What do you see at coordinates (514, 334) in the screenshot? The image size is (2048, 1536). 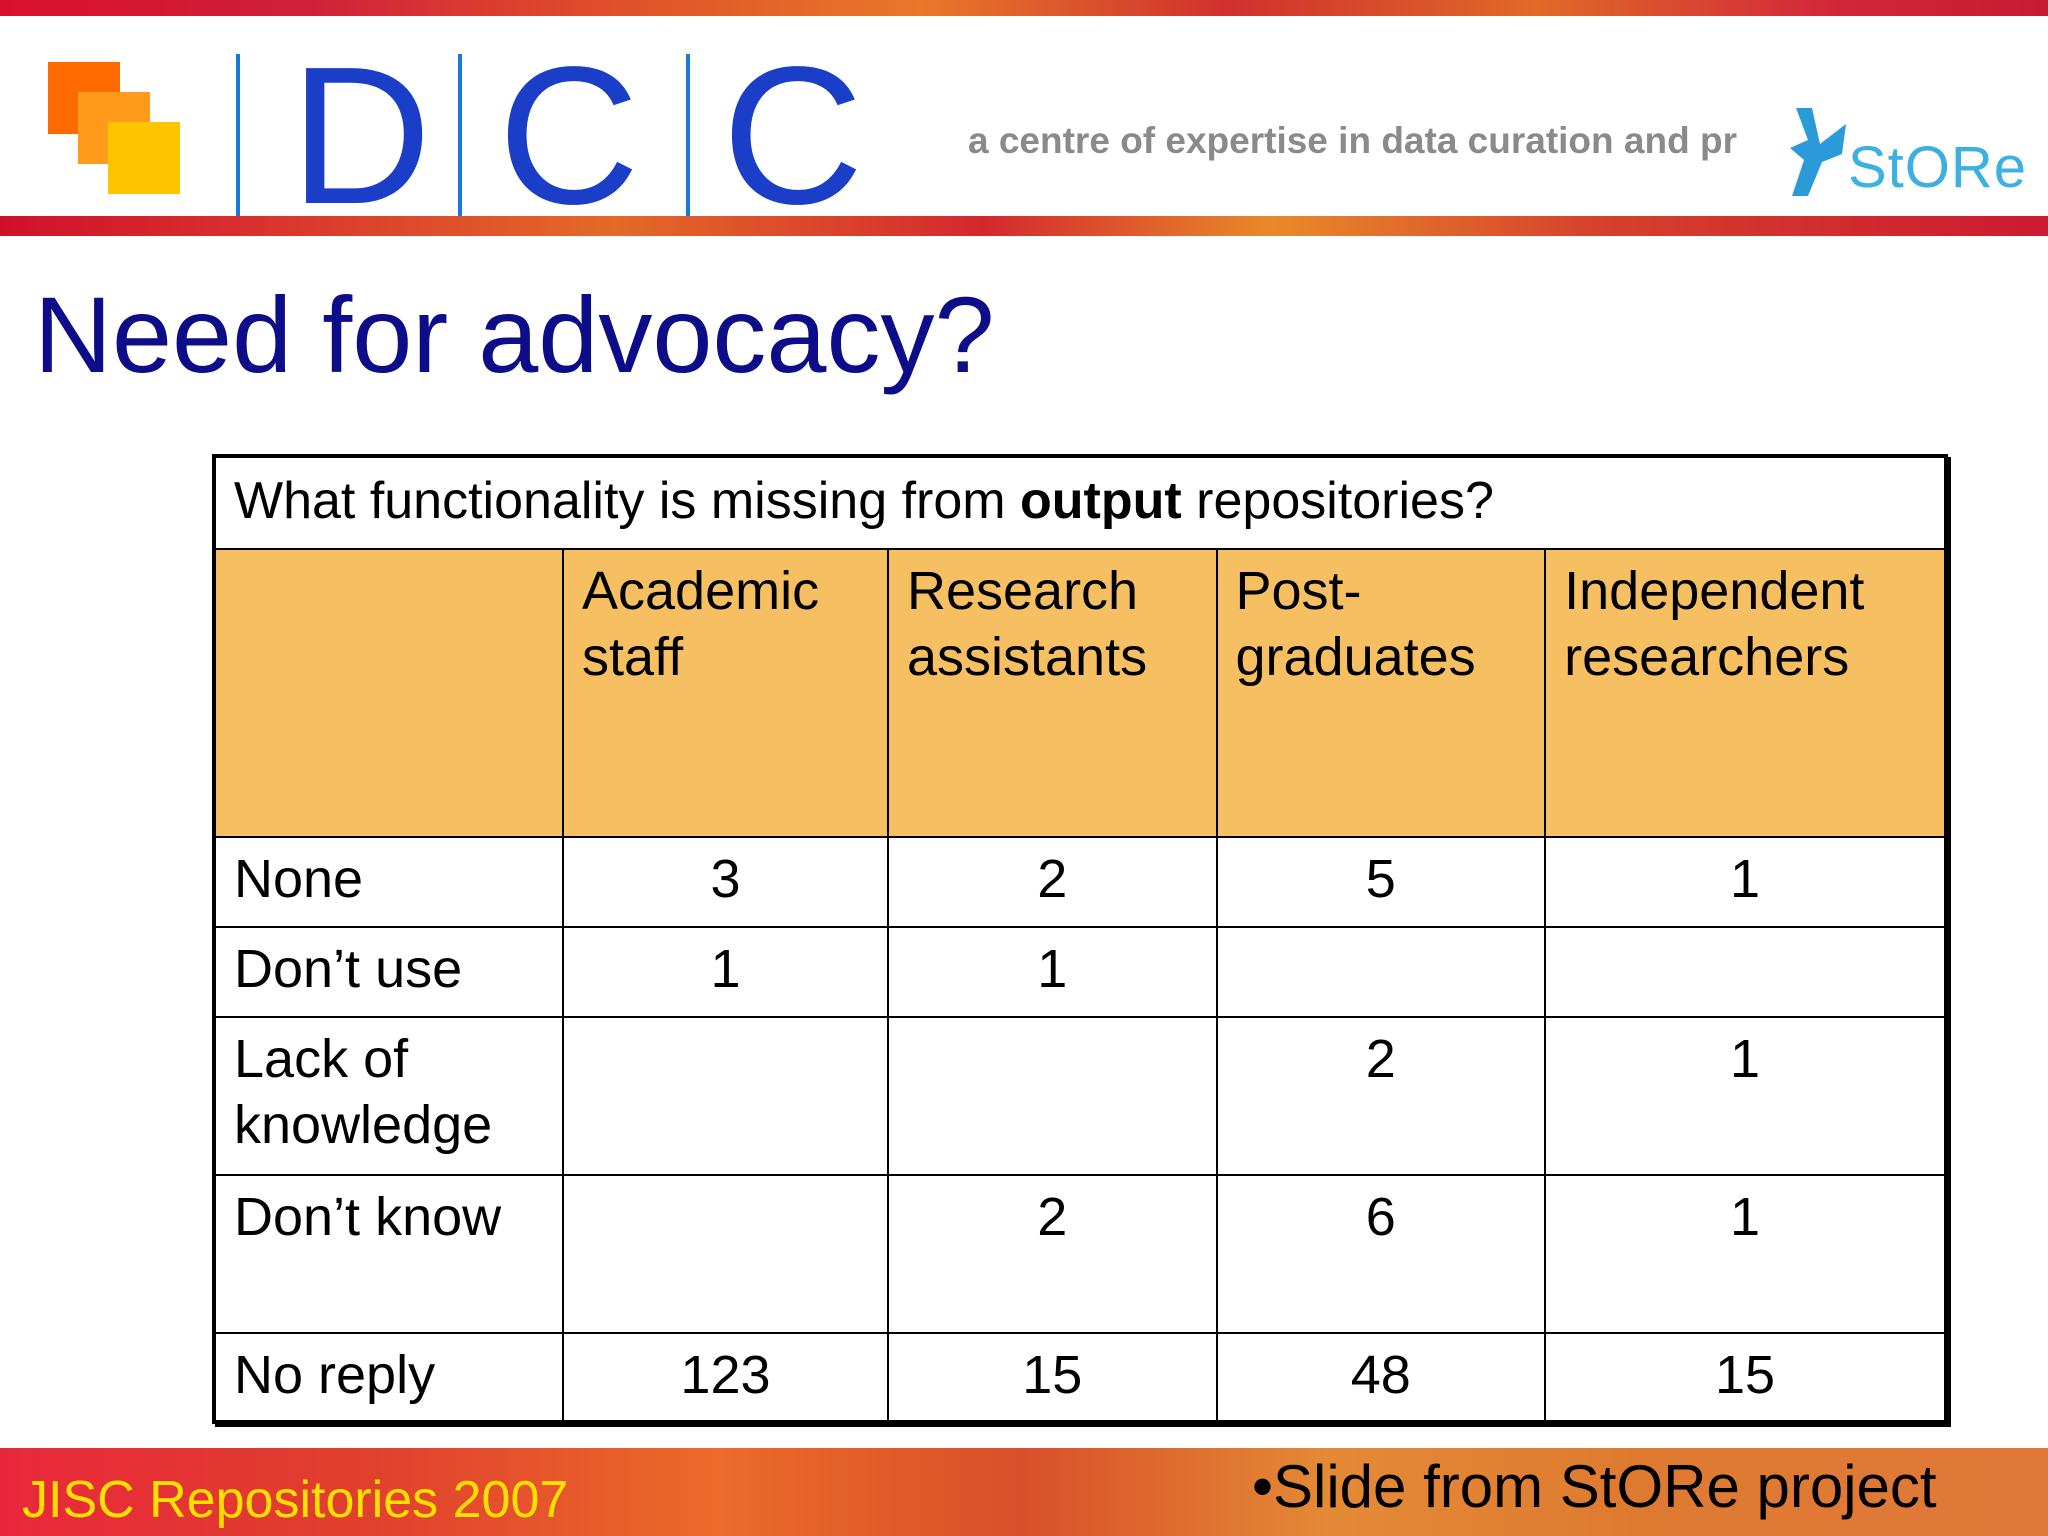 I see `slide-title: Need for advocacy?` at bounding box center [514, 334].